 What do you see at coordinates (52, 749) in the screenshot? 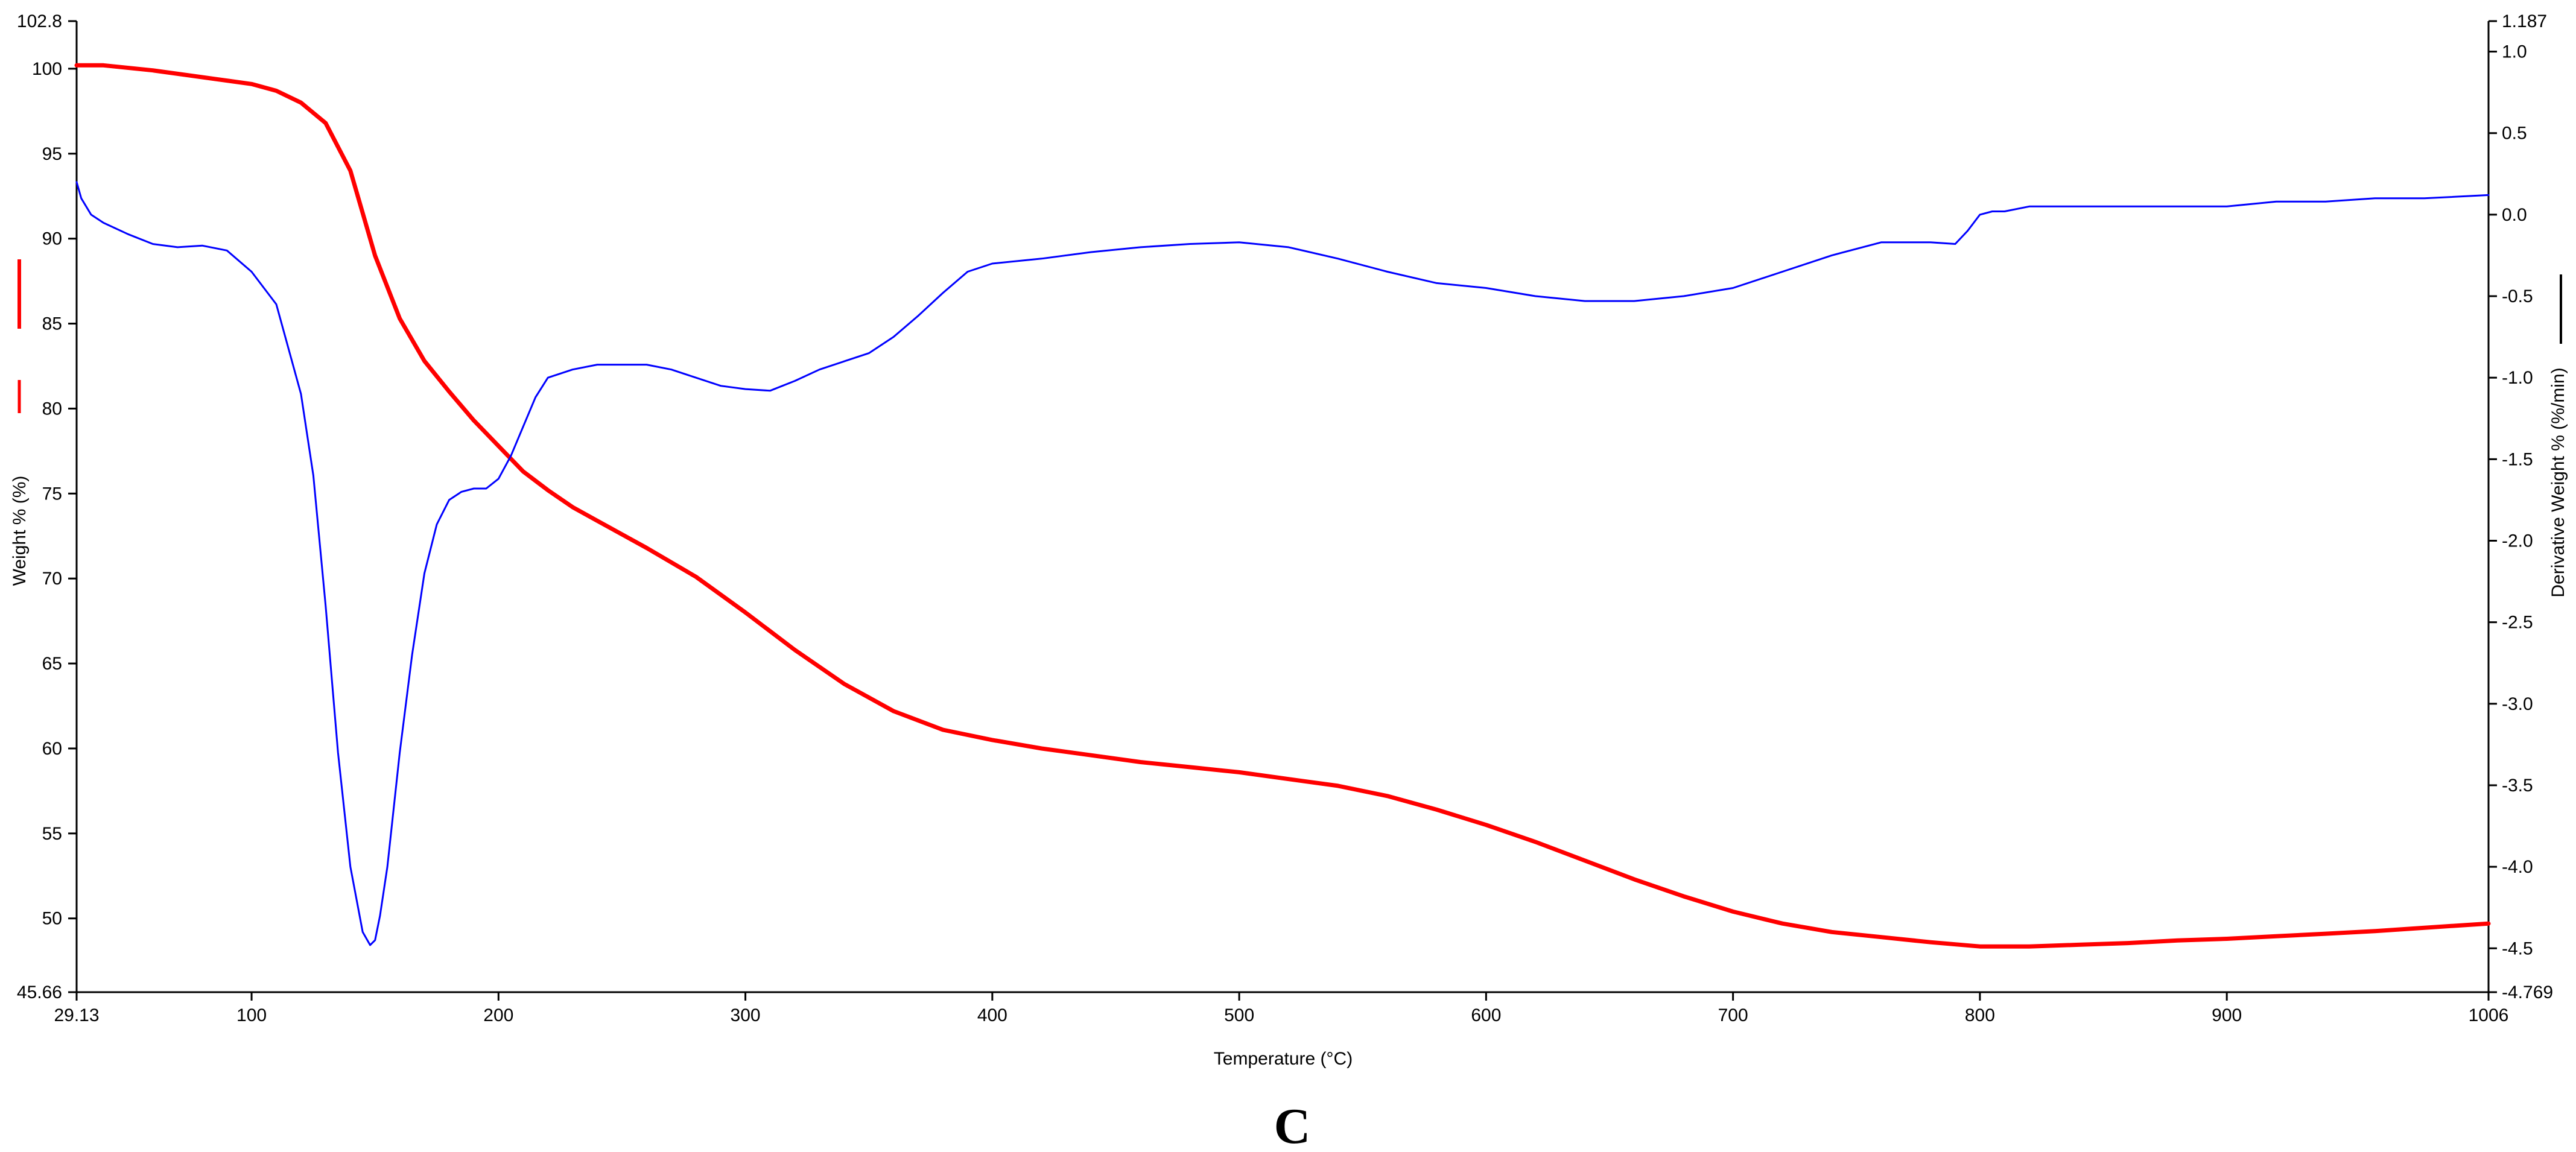
I see `y-left-tick-label: 60` at bounding box center [52, 749].